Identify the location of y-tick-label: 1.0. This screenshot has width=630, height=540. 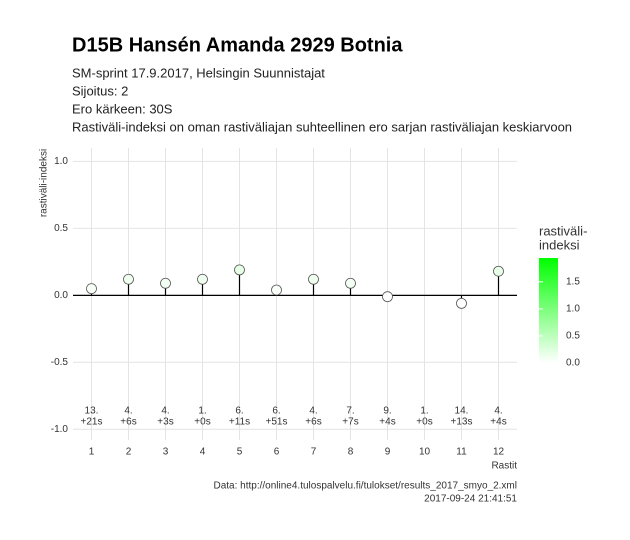
(61, 161).